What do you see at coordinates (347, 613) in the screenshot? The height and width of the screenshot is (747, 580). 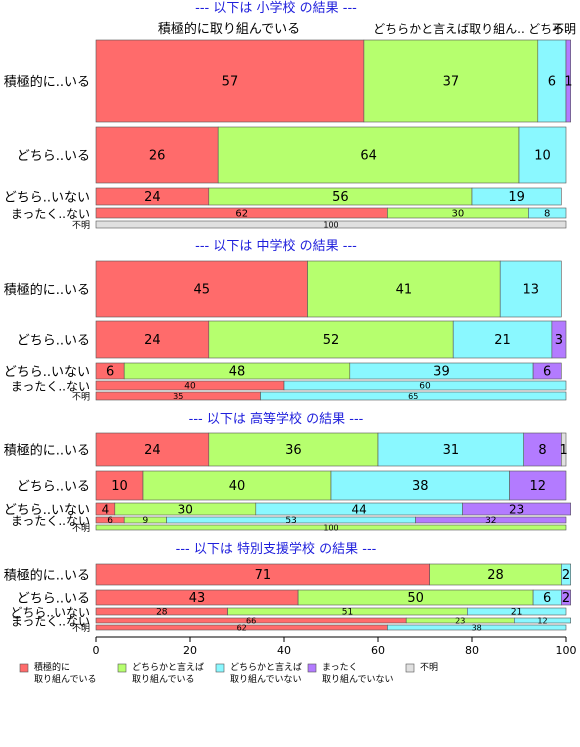 I see `data-label: 51` at bounding box center [347, 613].